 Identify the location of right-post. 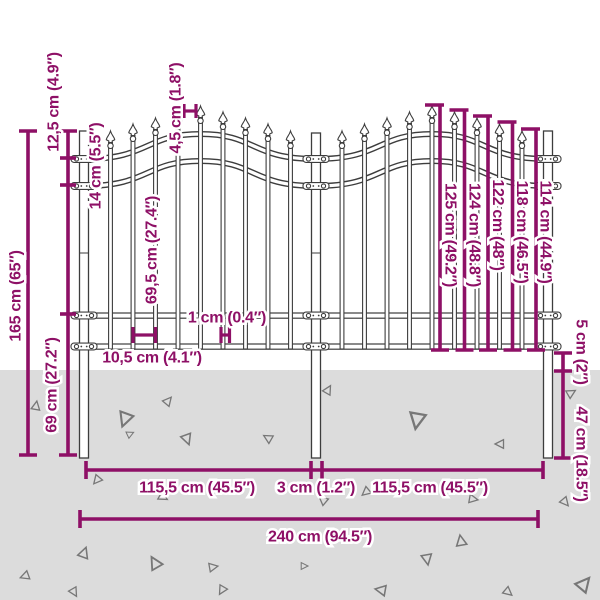
(548, 294).